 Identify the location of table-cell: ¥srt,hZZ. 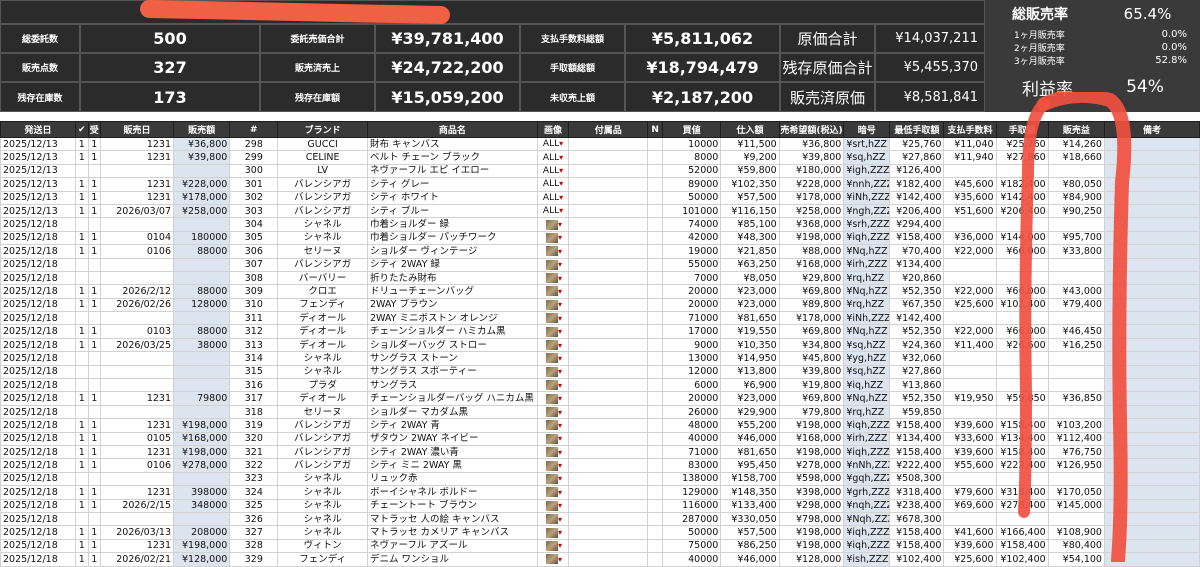
(867, 144).